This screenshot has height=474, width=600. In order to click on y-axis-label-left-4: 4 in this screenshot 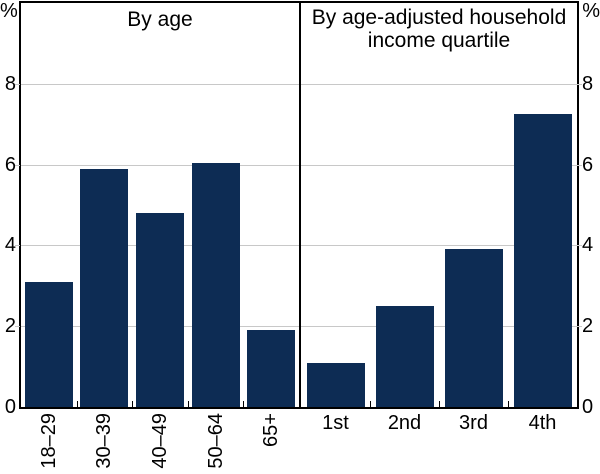, I will do `click(10, 245)`.